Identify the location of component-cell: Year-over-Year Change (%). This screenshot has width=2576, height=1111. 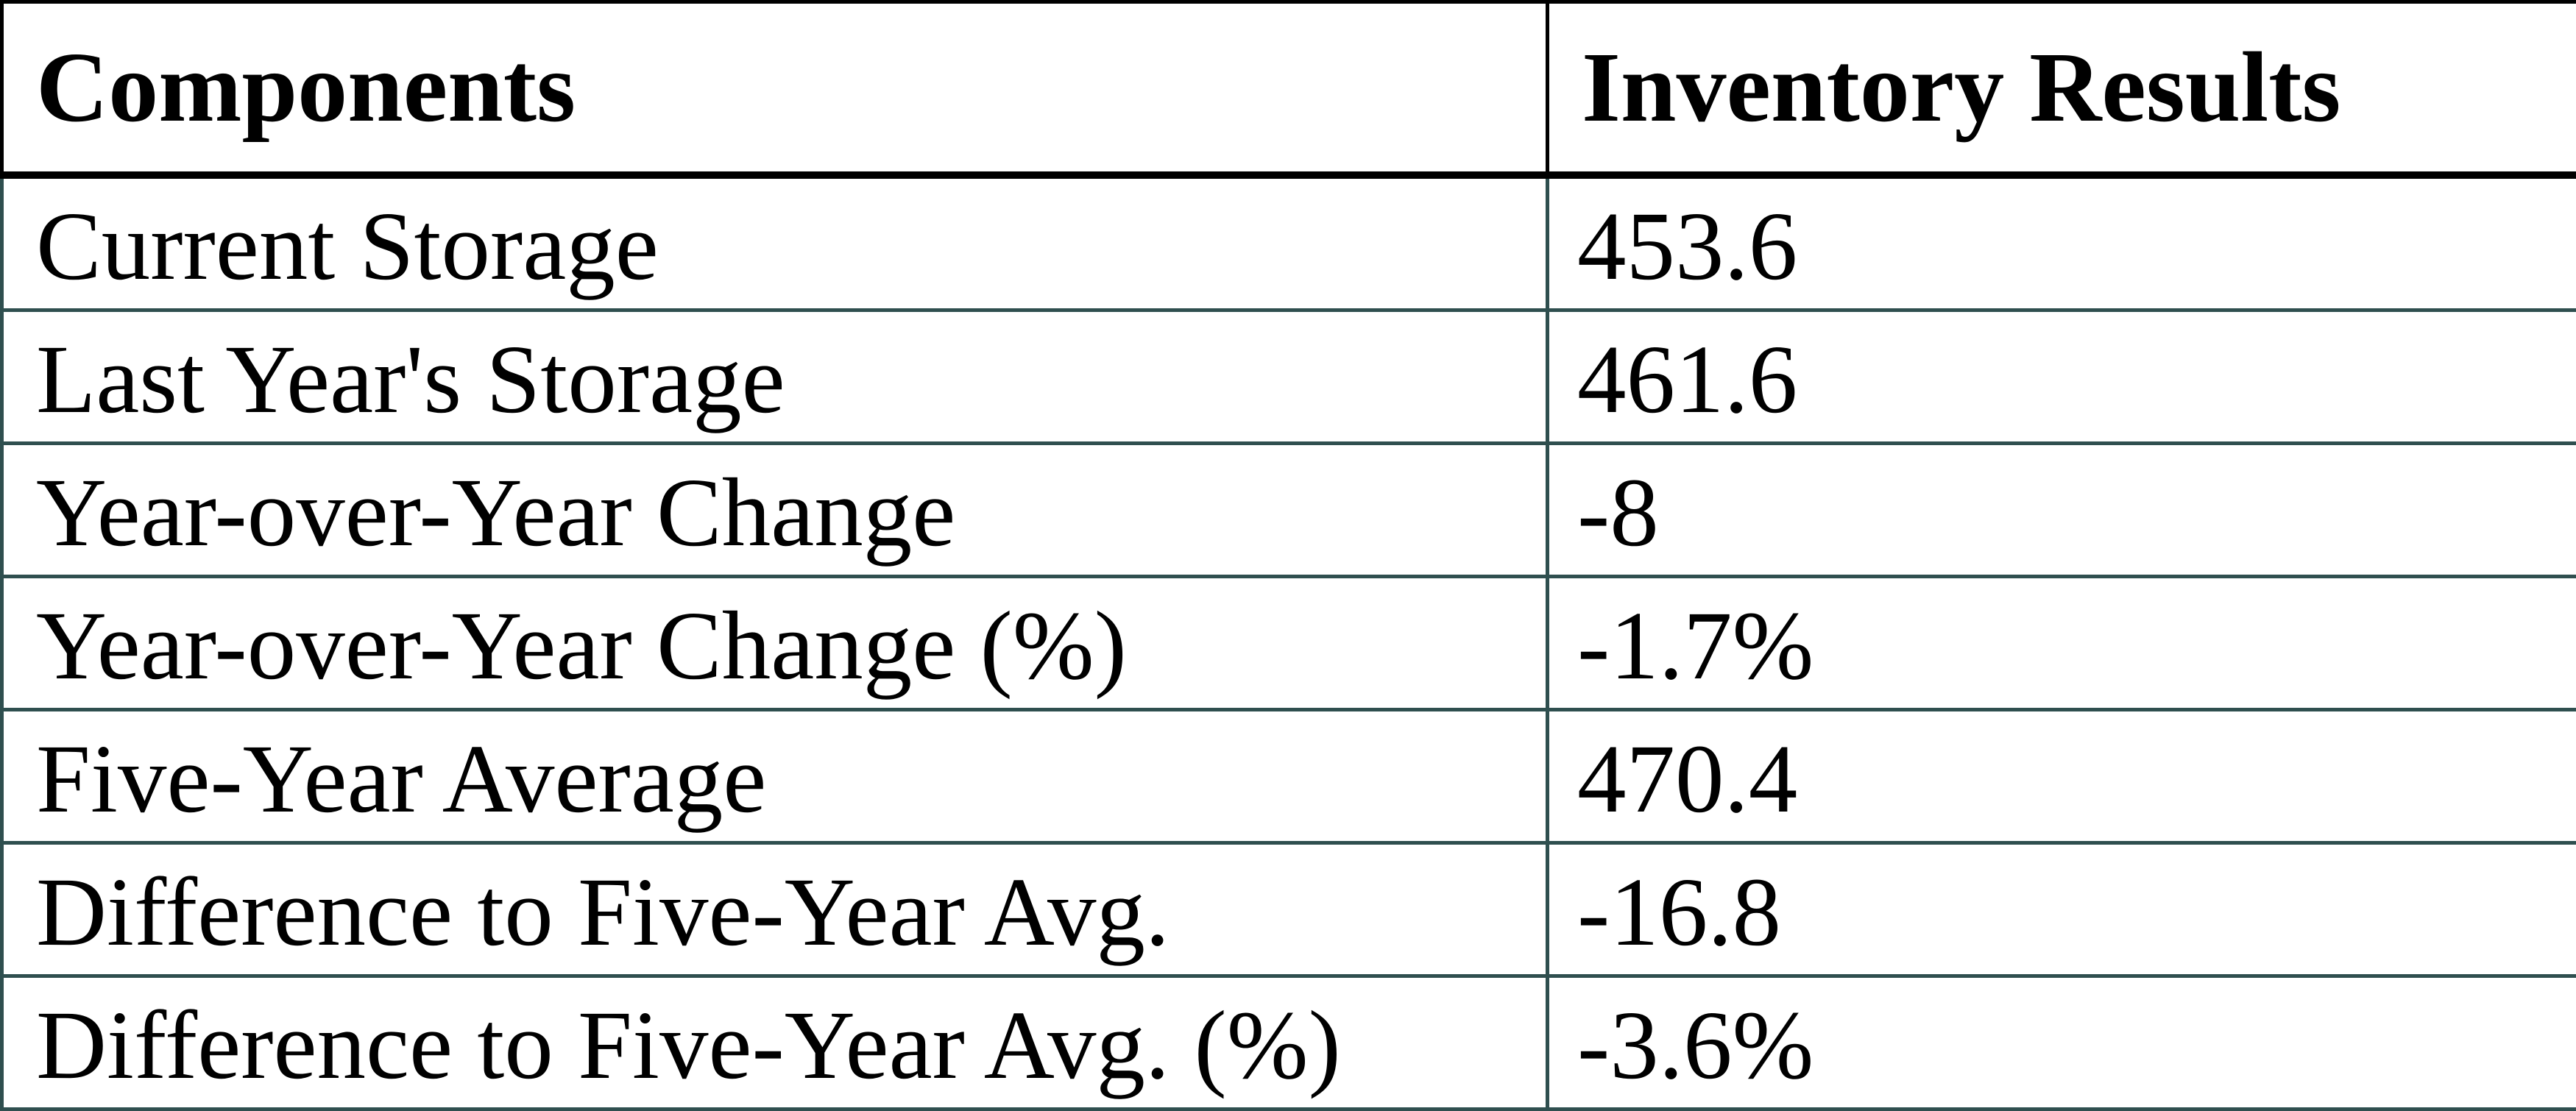
(775, 643).